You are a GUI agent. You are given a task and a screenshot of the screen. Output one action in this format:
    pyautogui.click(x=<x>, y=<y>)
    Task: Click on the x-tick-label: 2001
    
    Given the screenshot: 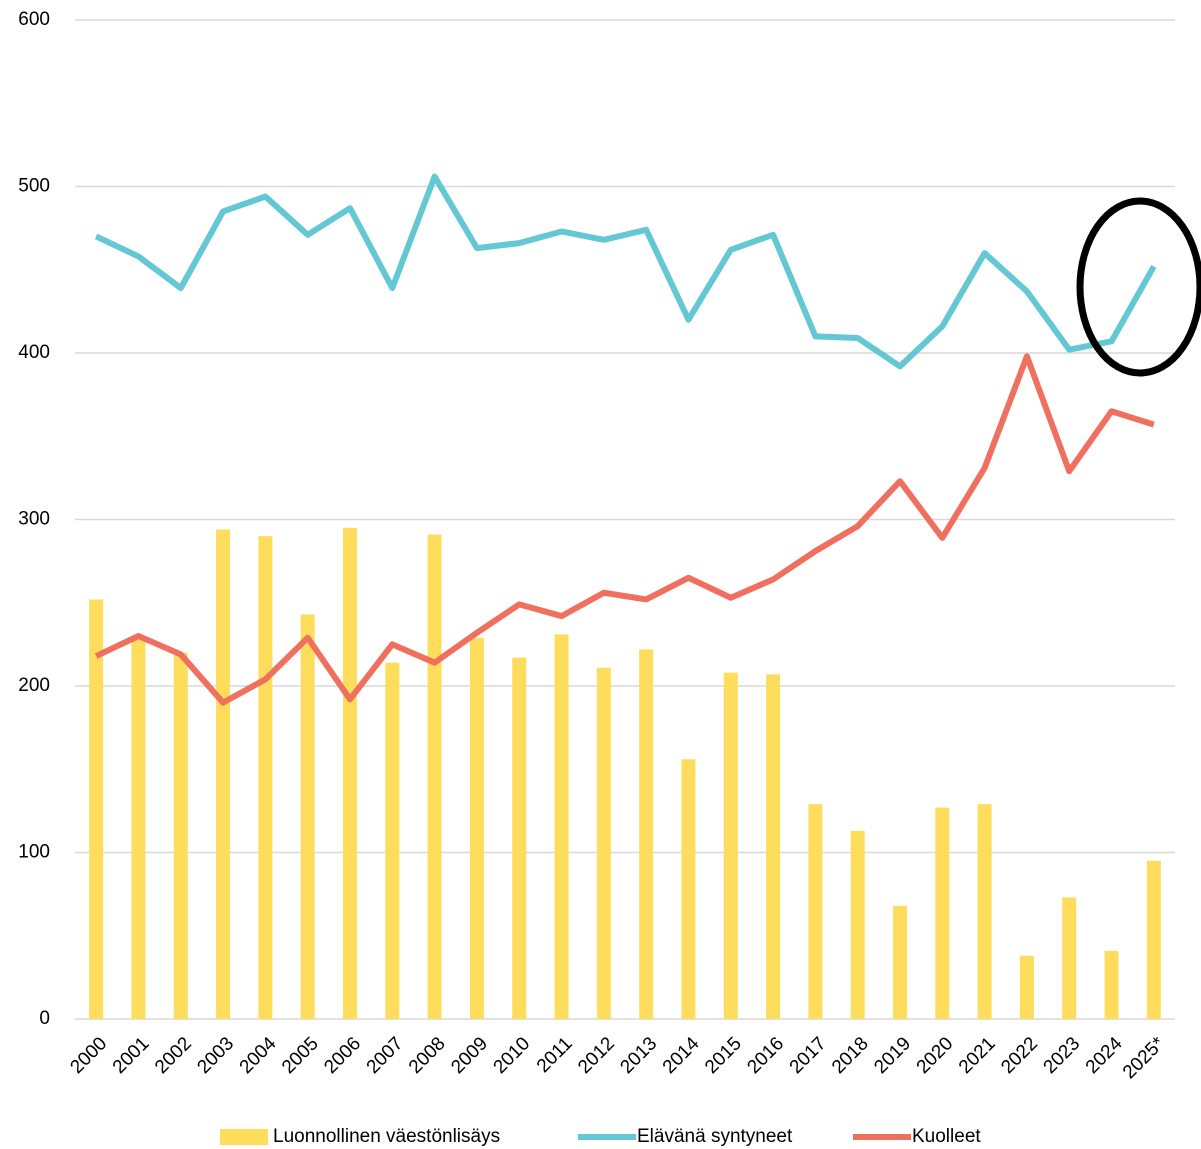 What is the action you would take?
    pyautogui.click(x=131, y=1055)
    